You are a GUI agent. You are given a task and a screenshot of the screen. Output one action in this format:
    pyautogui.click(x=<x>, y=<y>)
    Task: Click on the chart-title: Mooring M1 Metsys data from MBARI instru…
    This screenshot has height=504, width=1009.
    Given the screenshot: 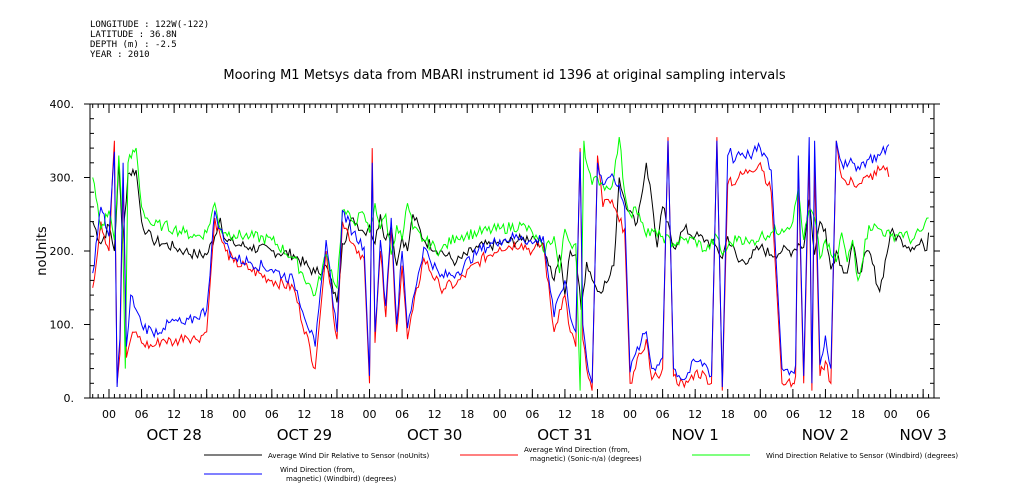 What is the action you would take?
    pyautogui.click(x=504, y=75)
    